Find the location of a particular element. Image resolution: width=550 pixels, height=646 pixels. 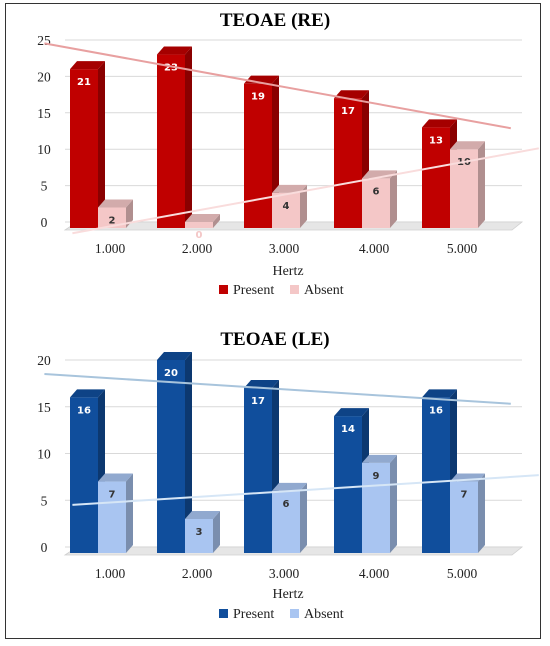

data-label: 13 is located at coordinates (436, 140).